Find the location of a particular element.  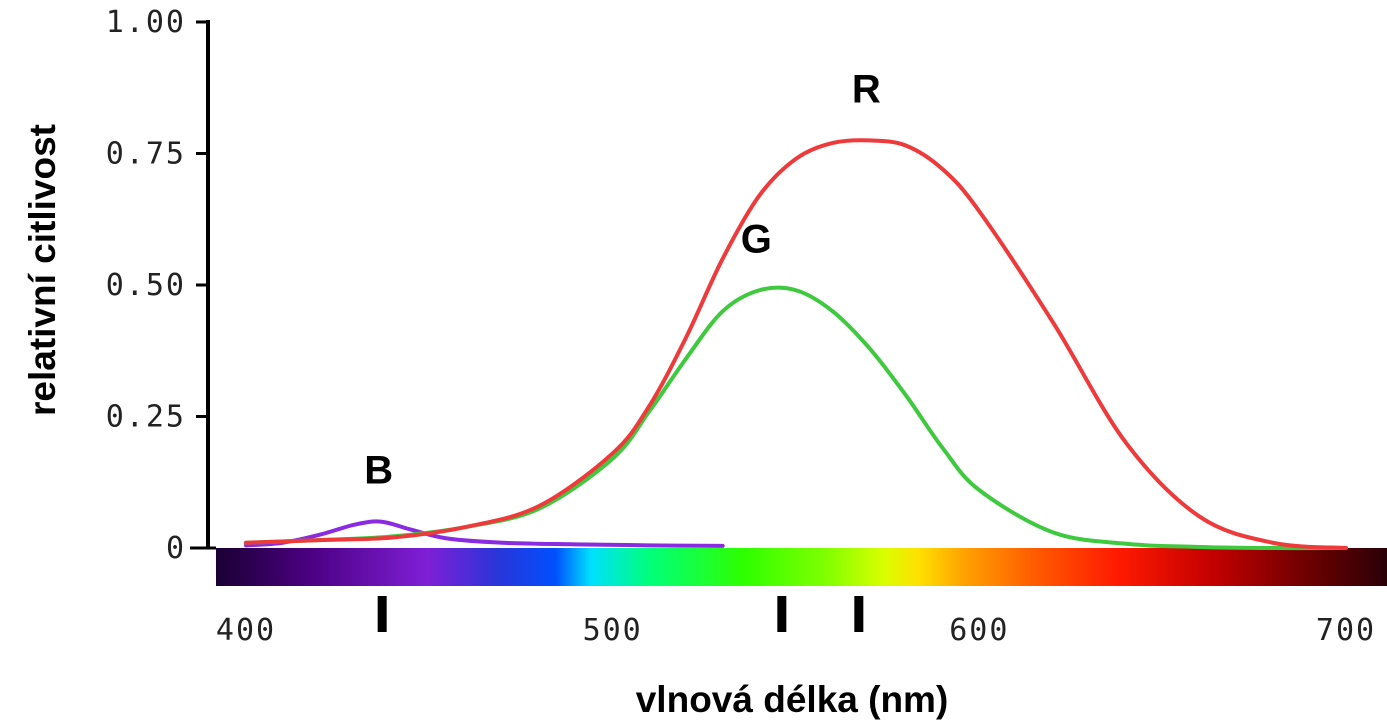

x-tick-label: 600 is located at coordinates (979, 630).